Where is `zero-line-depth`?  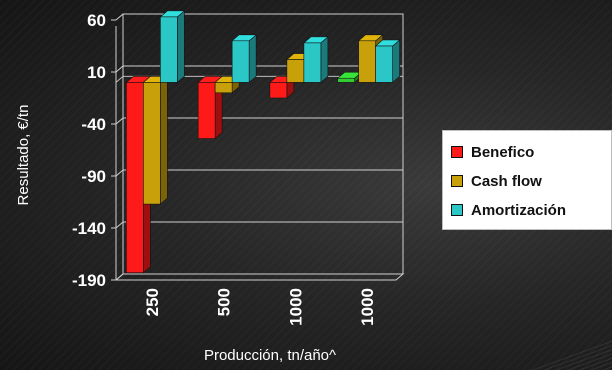 zero-line-depth is located at coordinates (119, 79).